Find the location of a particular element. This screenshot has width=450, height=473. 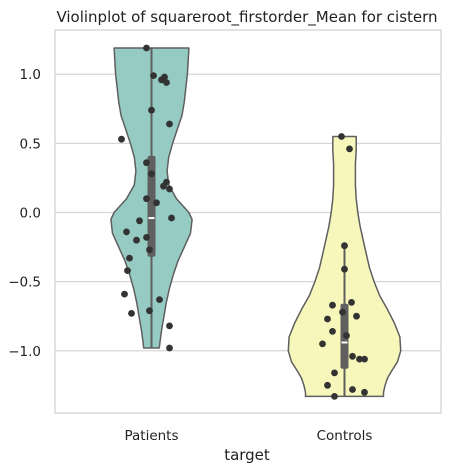

x-axis-ticks: Patients Controls is located at coordinates (248, 436).